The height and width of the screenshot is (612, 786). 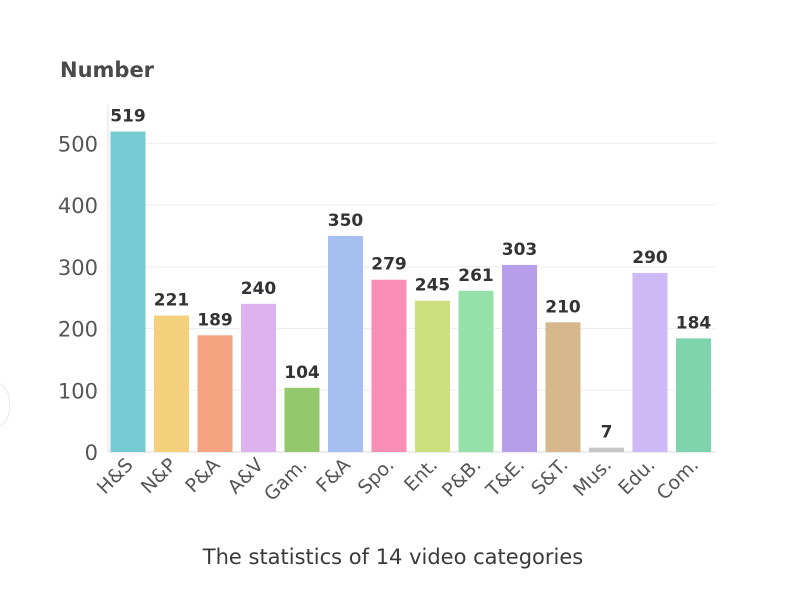 What do you see at coordinates (78, 391) in the screenshot?
I see `y-tick-label: 100` at bounding box center [78, 391].